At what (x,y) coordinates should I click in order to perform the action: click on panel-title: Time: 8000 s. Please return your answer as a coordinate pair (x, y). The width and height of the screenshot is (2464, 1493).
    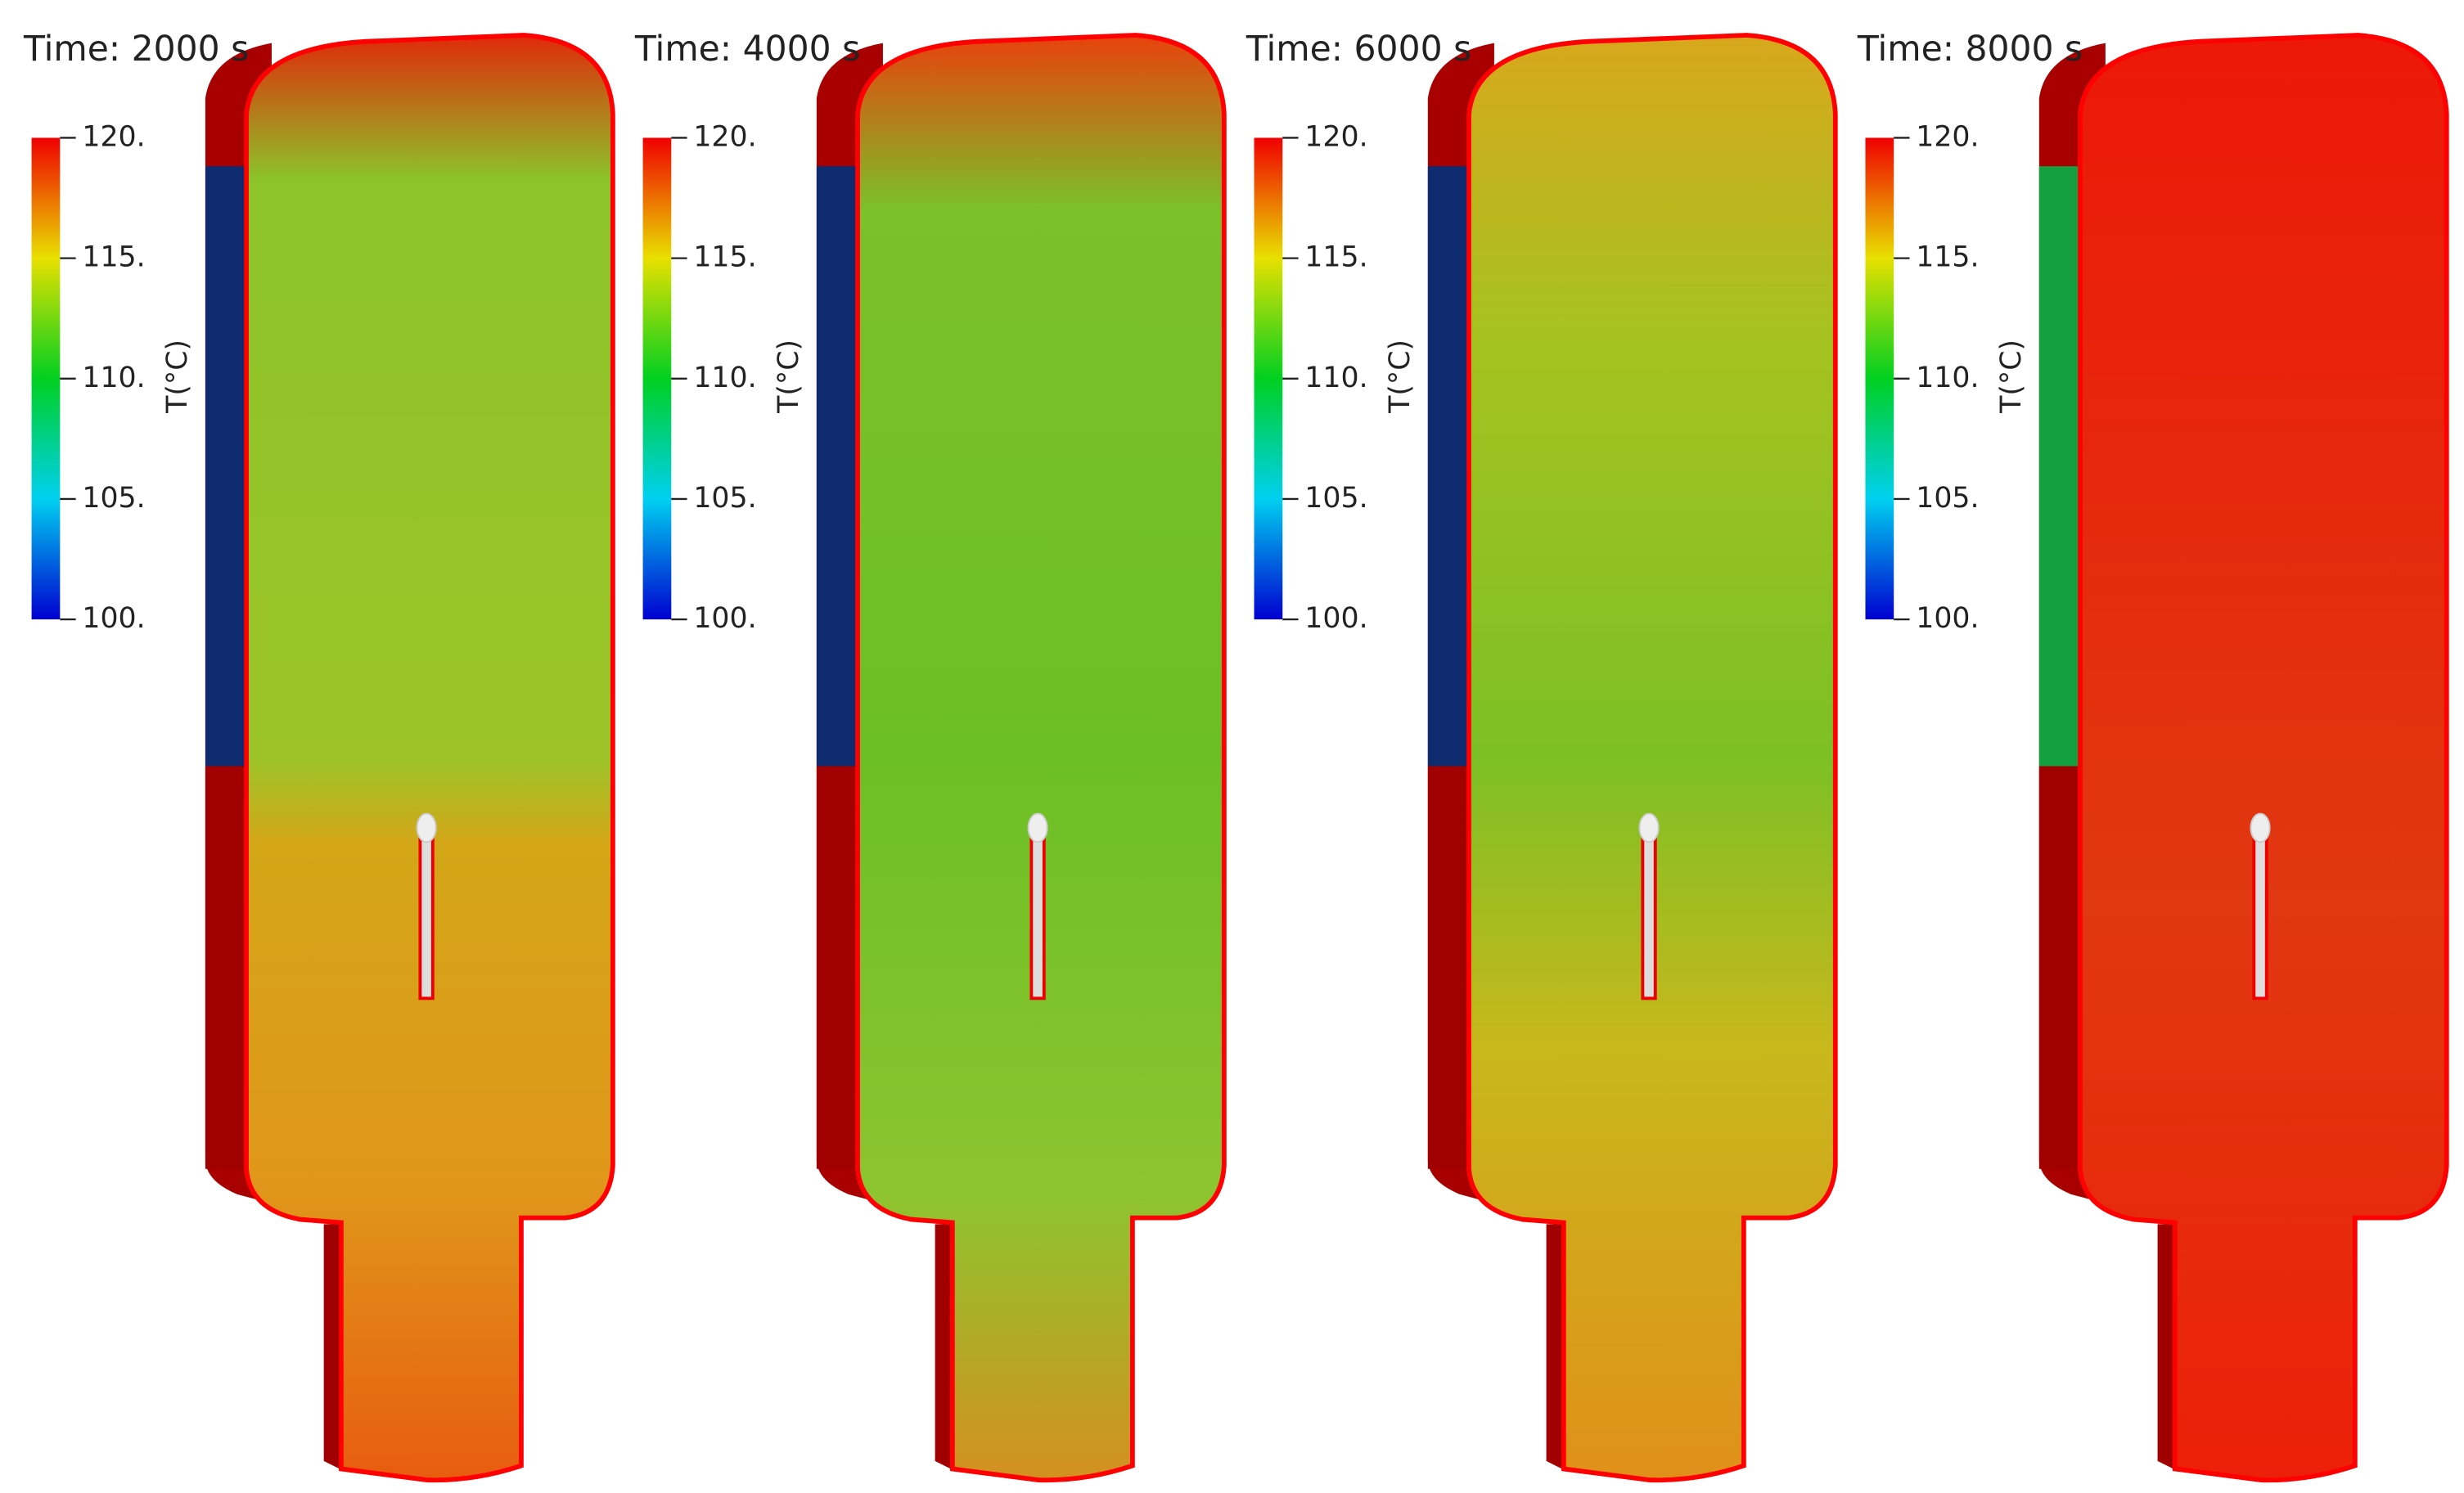
    Looking at the image, I should click on (1970, 49).